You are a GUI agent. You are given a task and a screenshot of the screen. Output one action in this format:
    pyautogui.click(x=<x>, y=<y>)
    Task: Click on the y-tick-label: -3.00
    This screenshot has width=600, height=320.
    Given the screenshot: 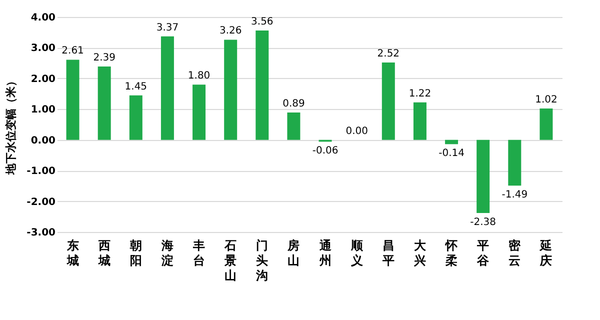 What is the action you would take?
    pyautogui.click(x=41, y=233)
    